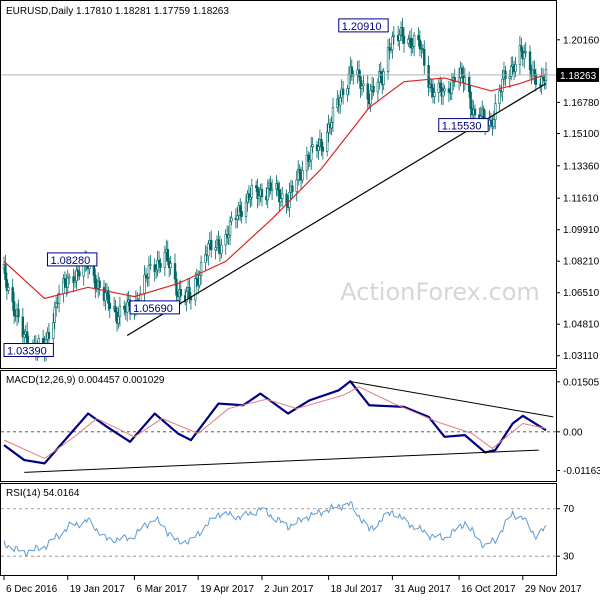 The width and height of the screenshot is (600, 600). I want to click on y-tick-label: 1.11610, so click(581, 199).